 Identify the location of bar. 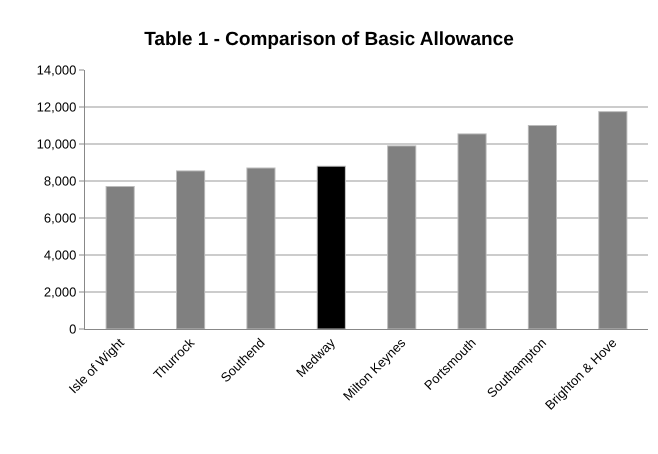
(331, 247).